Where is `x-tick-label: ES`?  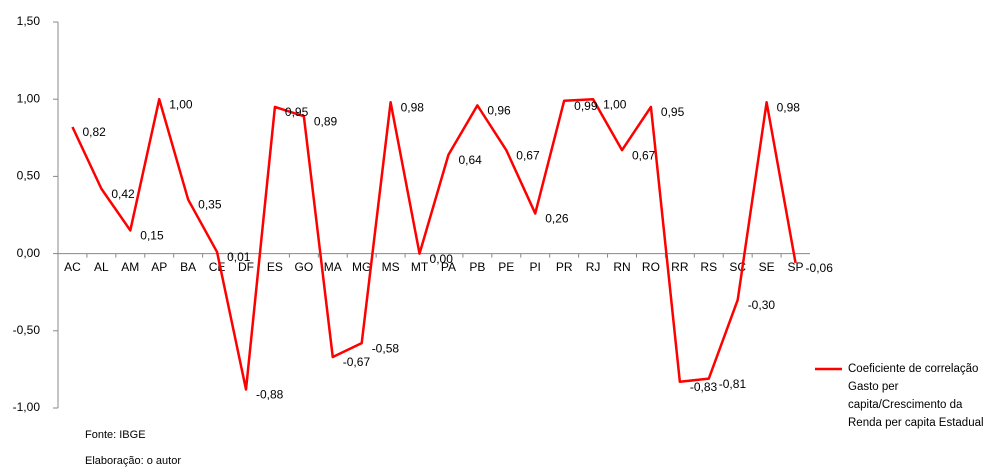
x-tick-label: ES is located at coordinates (275, 267).